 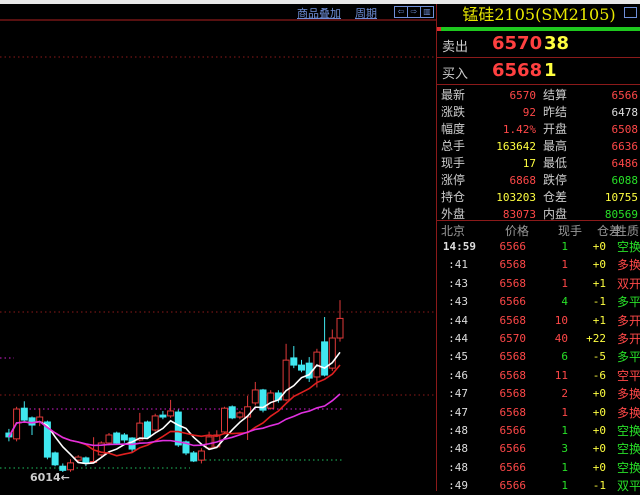 I want to click on tick-volume: 10, so click(x=561, y=320).